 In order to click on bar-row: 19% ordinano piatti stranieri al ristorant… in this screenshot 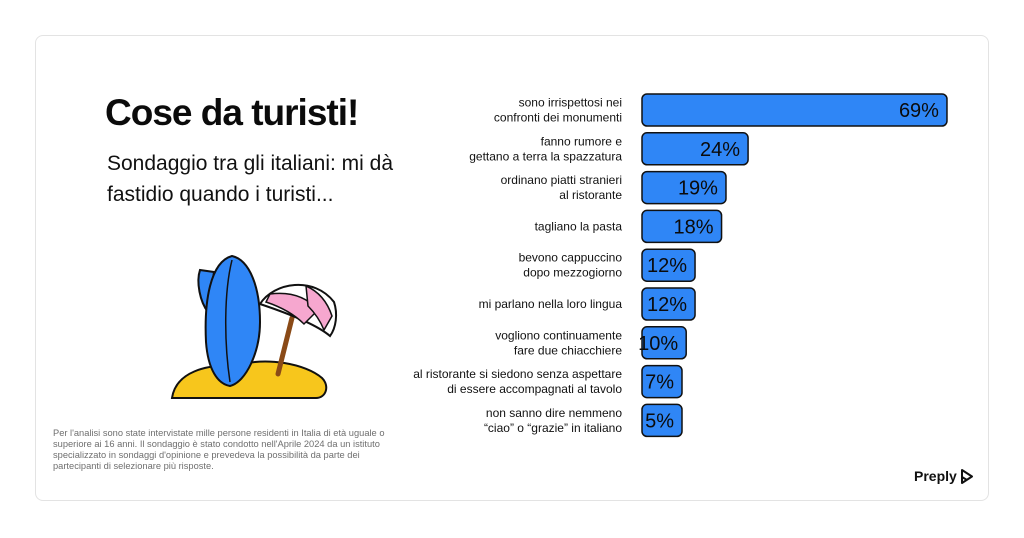, I will do `click(614, 187)`.